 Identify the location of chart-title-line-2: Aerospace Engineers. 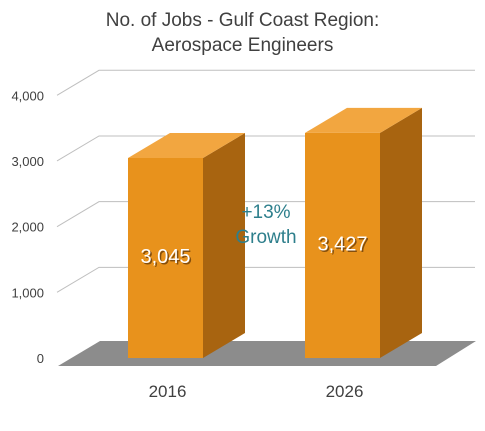
(242, 45).